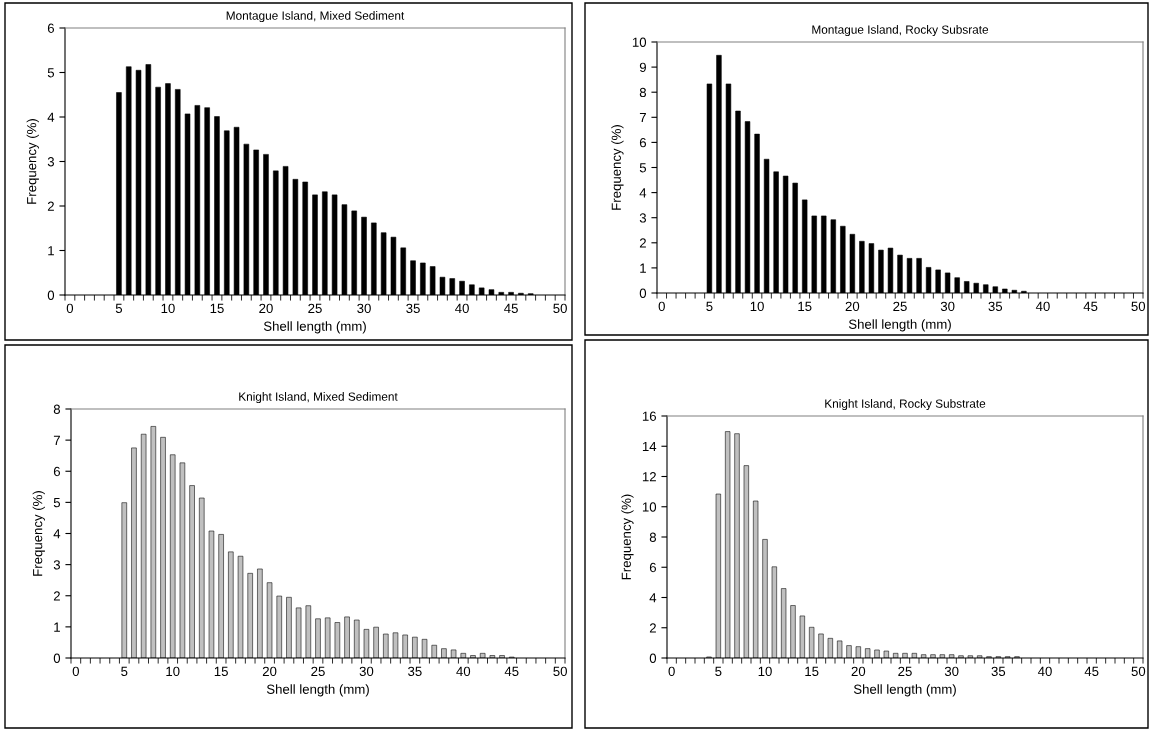  Describe the element at coordinates (905, 405) in the screenshot. I see `chart-title: Knight Island, Rocky Substrate` at that location.